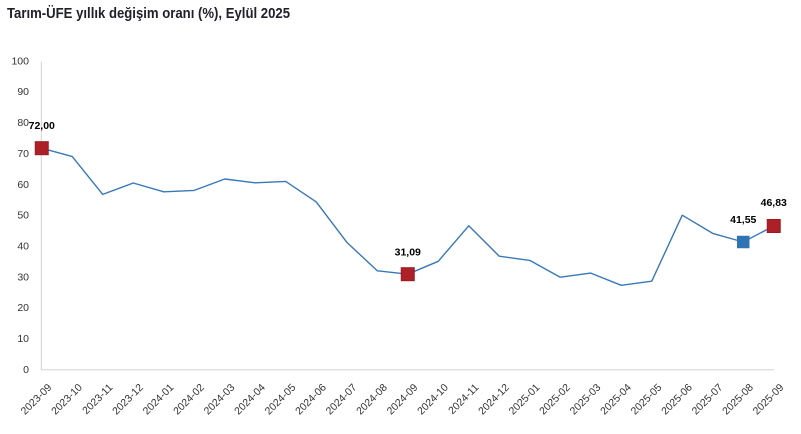 The width and height of the screenshot is (801, 434). I want to click on svg-text: 72,00, so click(42, 126).